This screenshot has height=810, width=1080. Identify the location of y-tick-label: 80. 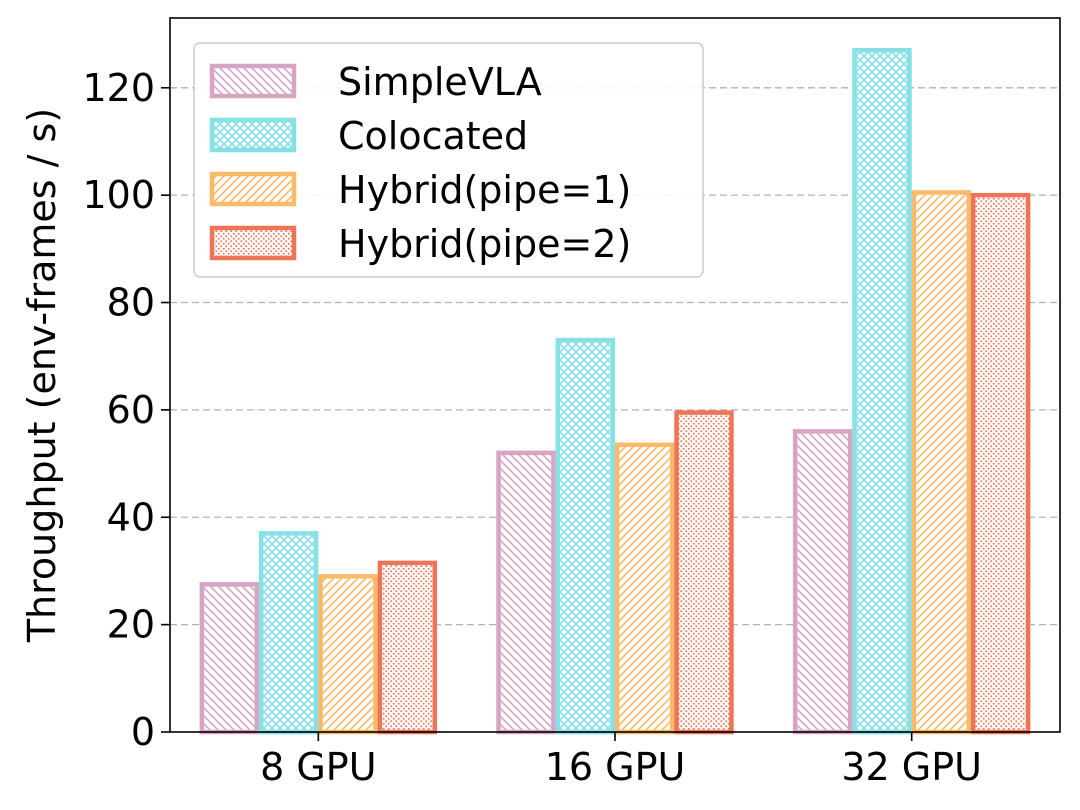
(131, 303).